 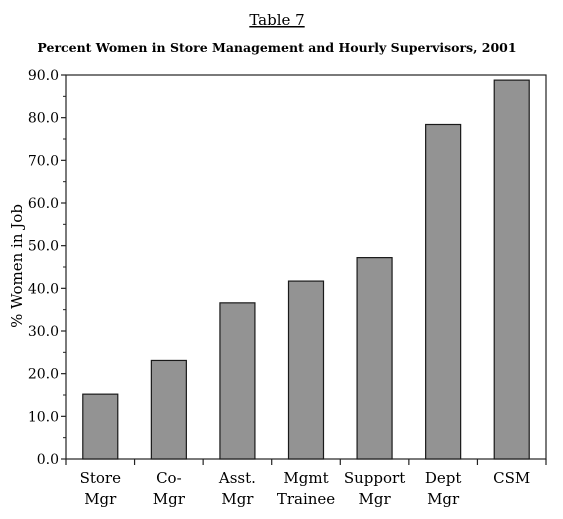 I want to click on table-caption: Table 7, so click(x=276, y=20).